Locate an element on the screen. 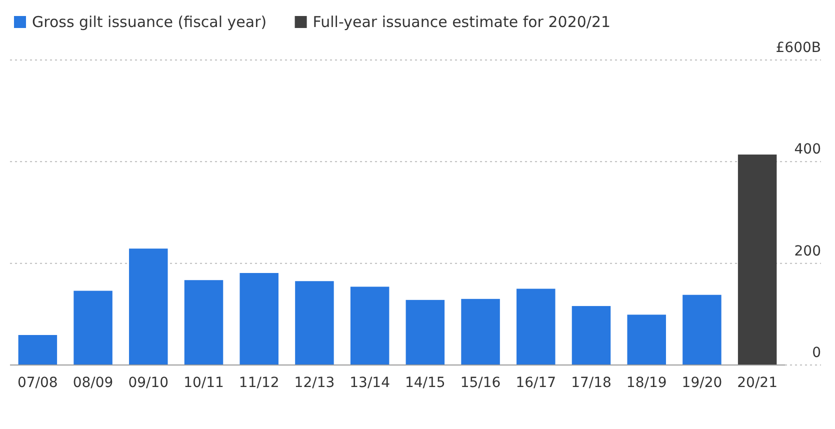 This screenshot has height=429, width=835. y-tick-label: 0 is located at coordinates (816, 353).